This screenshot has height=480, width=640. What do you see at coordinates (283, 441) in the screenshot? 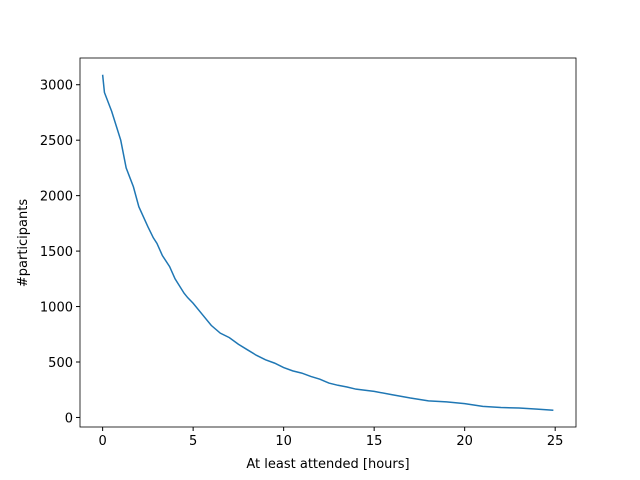
I see `x-tick-label: 10` at bounding box center [283, 441].